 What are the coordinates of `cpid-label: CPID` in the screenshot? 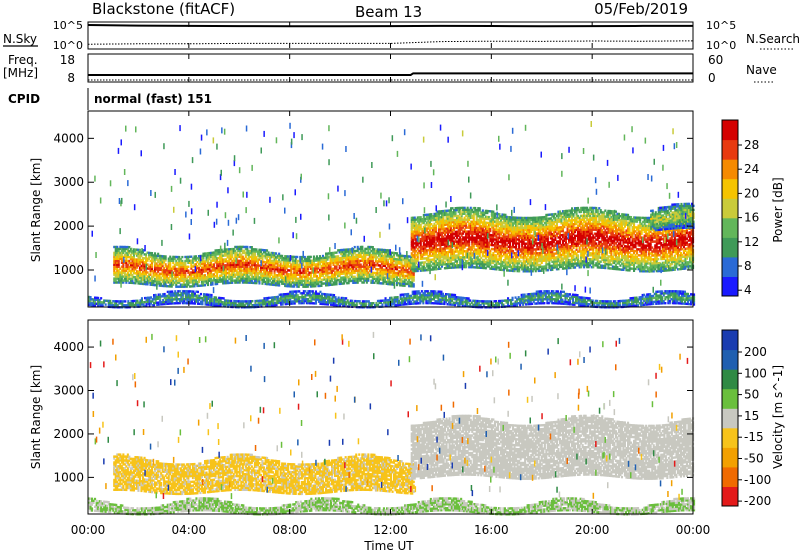 It's located at (24, 99).